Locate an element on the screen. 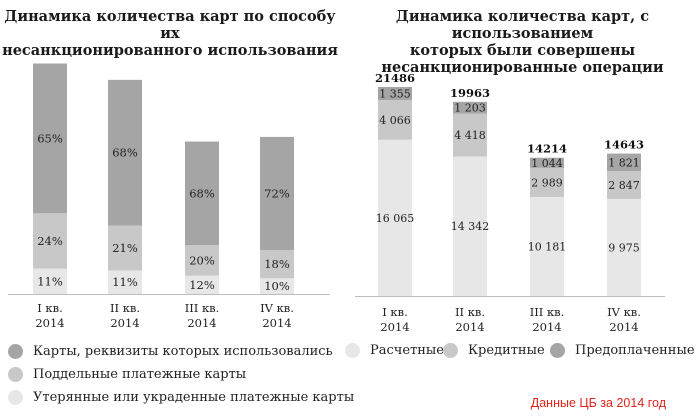 Image resolution: width=700 pixels, height=418 pixels. right-total-label-4: 14643 is located at coordinates (624, 145).